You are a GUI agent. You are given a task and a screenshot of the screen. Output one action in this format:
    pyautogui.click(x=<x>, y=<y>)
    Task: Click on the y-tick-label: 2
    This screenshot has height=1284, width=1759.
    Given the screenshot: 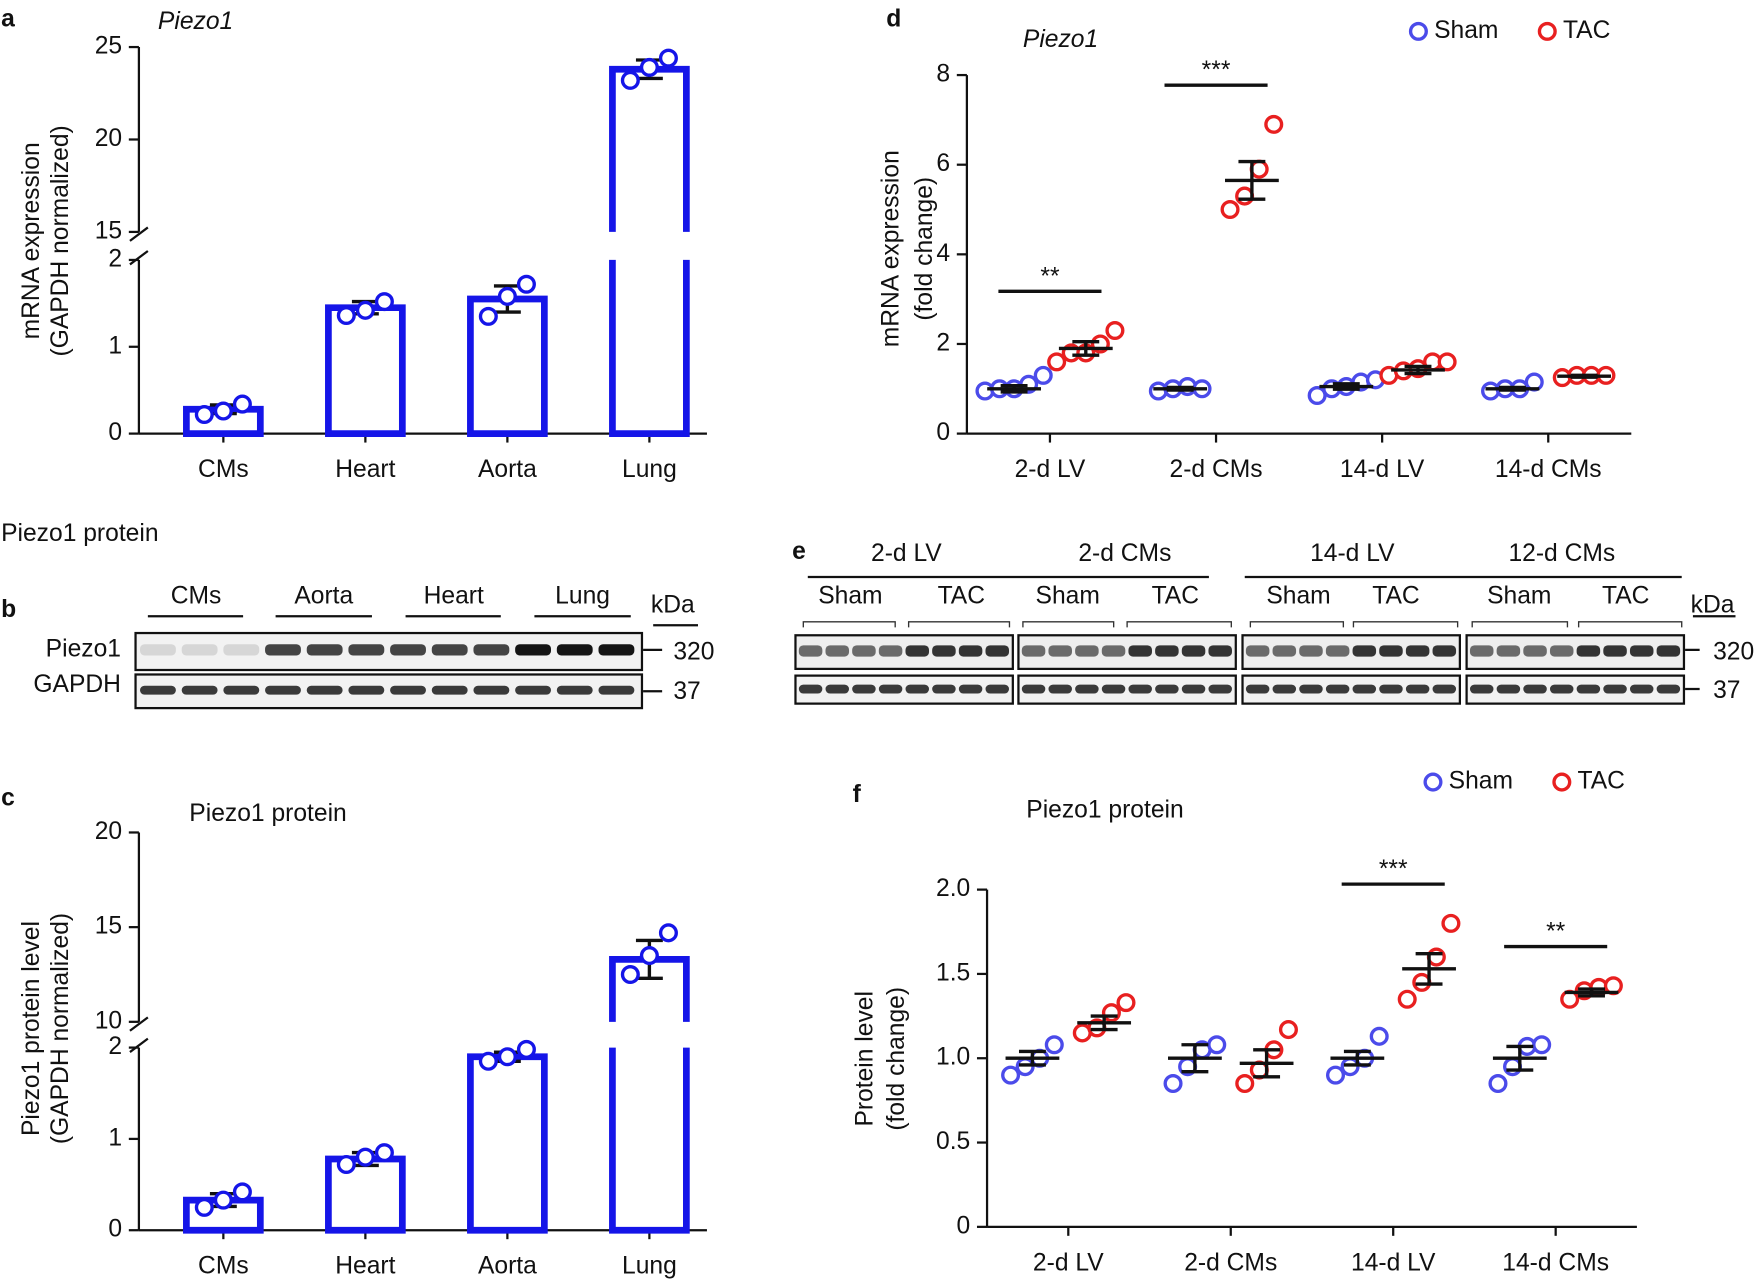 What is the action you would take?
    pyautogui.click(x=115, y=258)
    